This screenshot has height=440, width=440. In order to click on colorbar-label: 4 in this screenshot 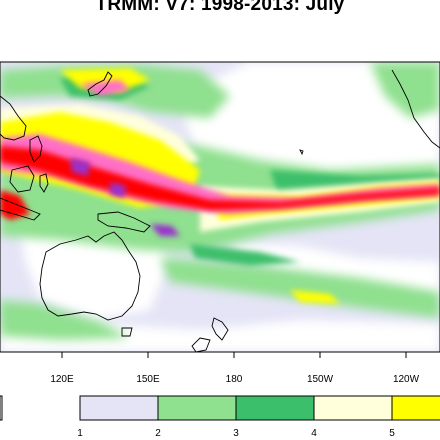, I will do `click(314, 433)`.